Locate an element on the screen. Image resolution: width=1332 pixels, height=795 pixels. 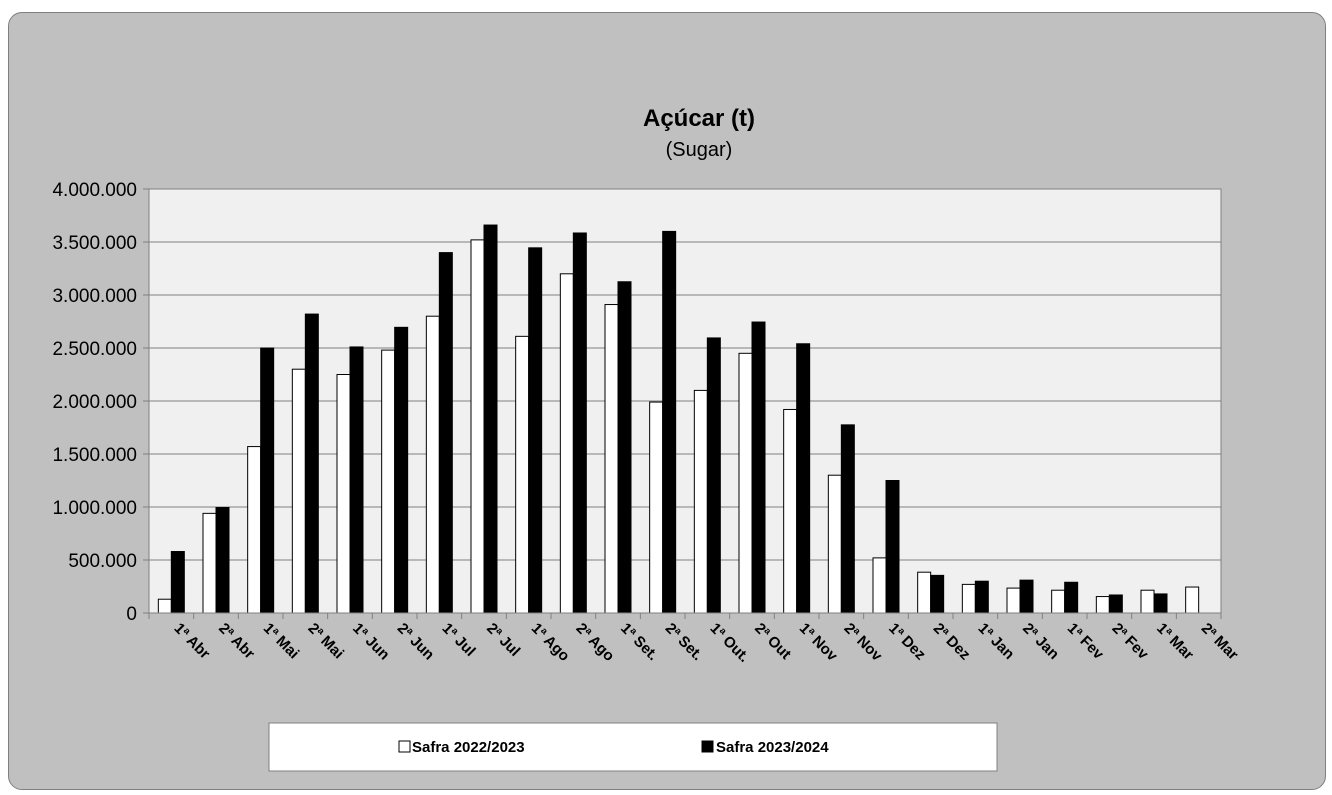
x-tick-label: 2ª Out is located at coordinates (772, 641).